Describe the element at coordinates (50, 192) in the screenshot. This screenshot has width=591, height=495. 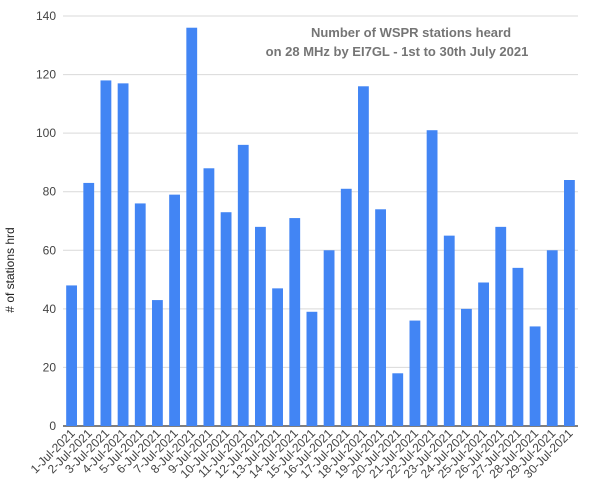
I see `y-tick-label: 80` at that location.